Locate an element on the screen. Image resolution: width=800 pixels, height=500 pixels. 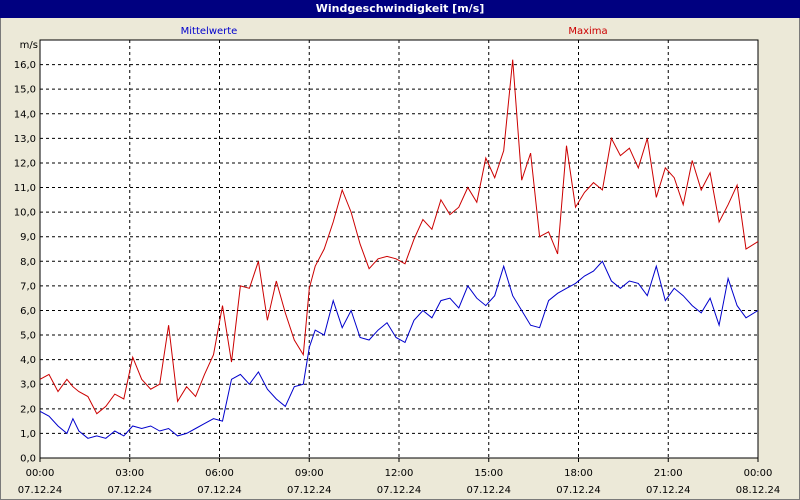
x-tick-time: 21:00 is located at coordinates (668, 473).